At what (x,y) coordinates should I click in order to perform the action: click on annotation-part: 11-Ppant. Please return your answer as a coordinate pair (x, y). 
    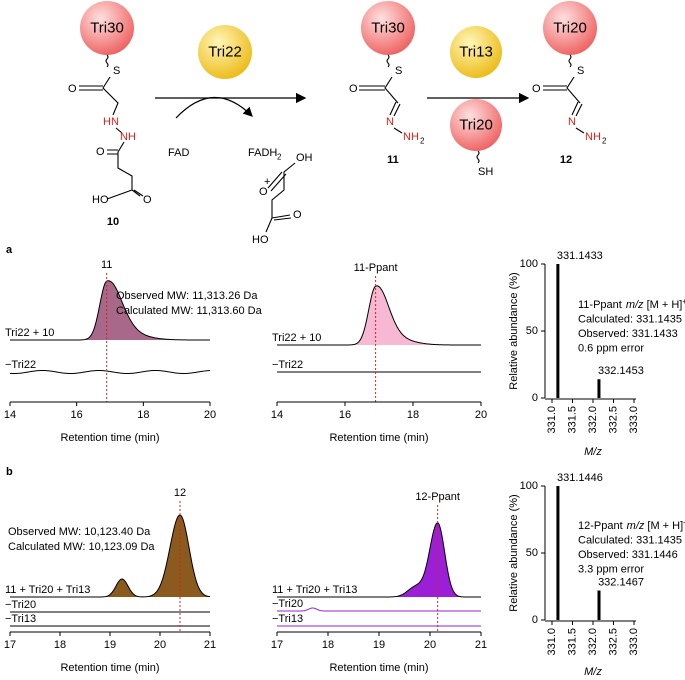
    Looking at the image, I should click on (600, 305).